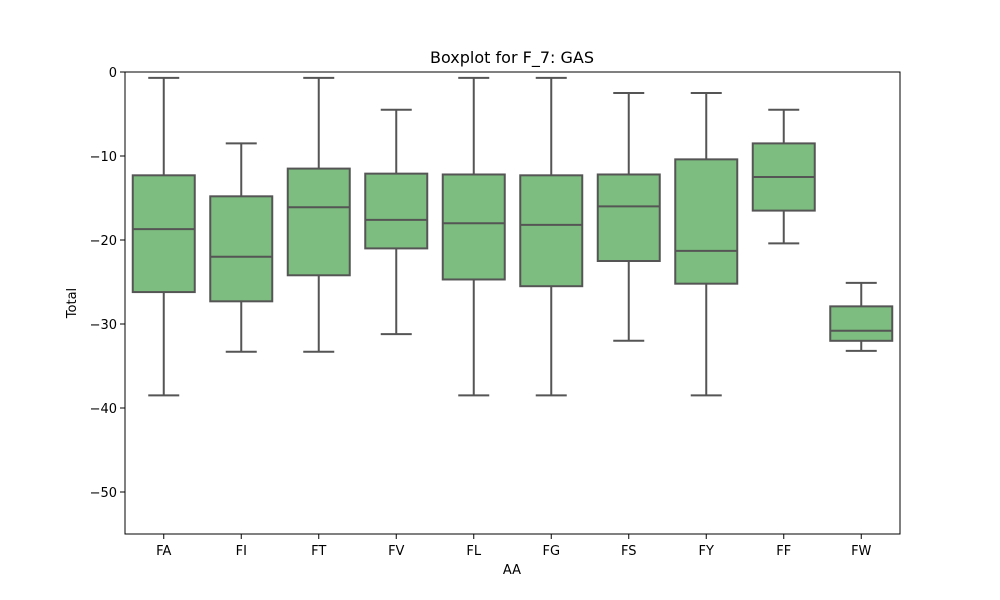  Describe the element at coordinates (103, 157) in the screenshot. I see `y-tick-label: −10` at that location.